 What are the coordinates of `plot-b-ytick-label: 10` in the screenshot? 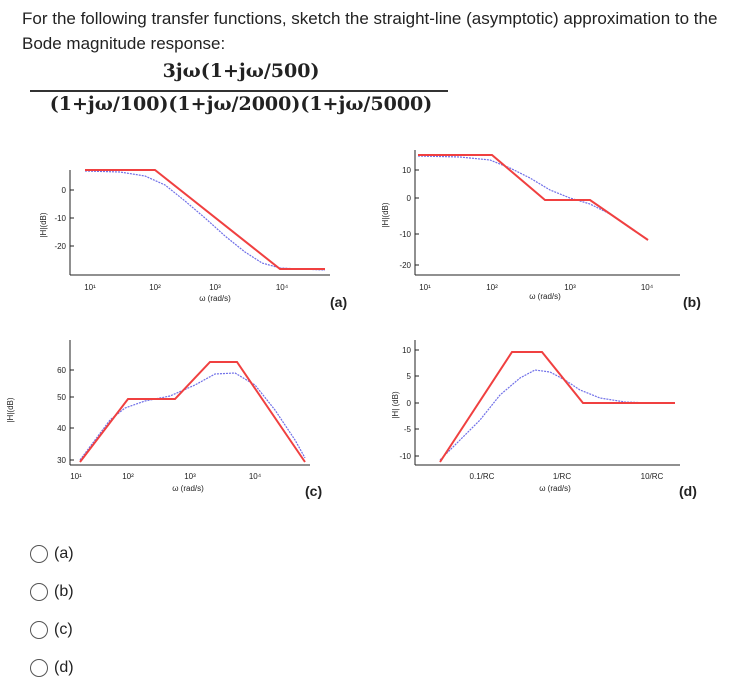 It's located at (406, 170).